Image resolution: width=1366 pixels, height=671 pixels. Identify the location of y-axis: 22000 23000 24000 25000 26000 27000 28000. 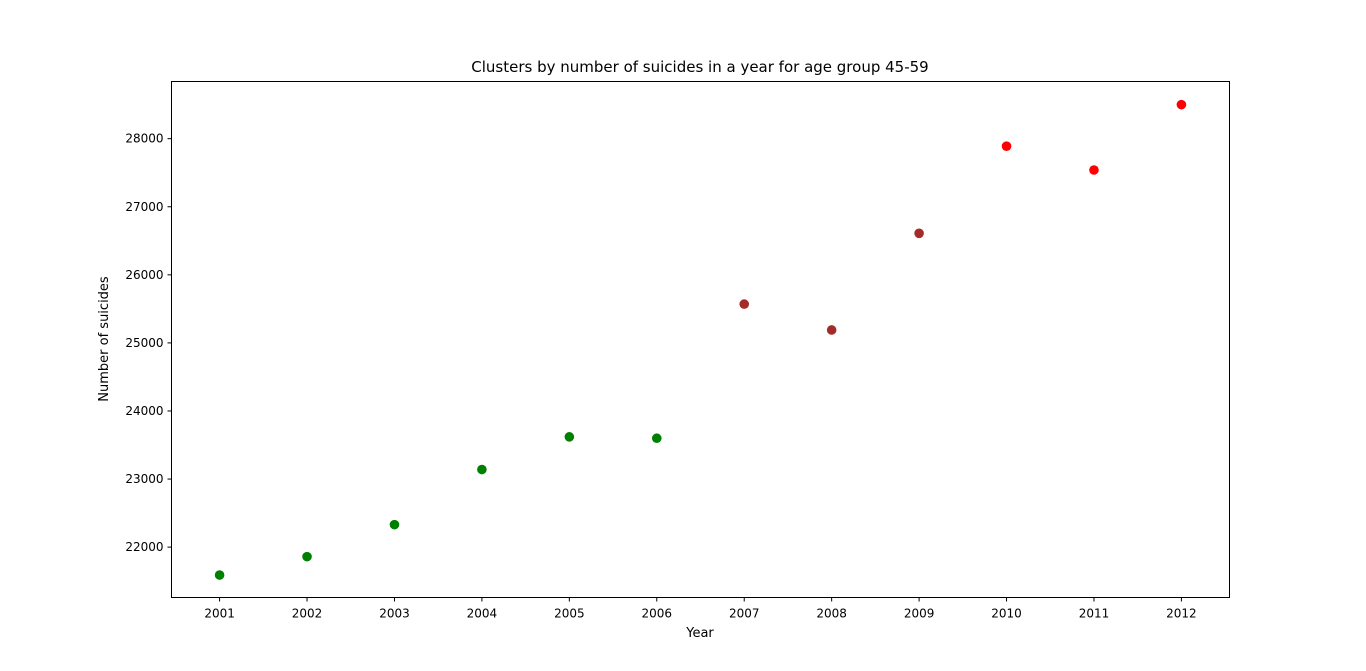
(148, 343).